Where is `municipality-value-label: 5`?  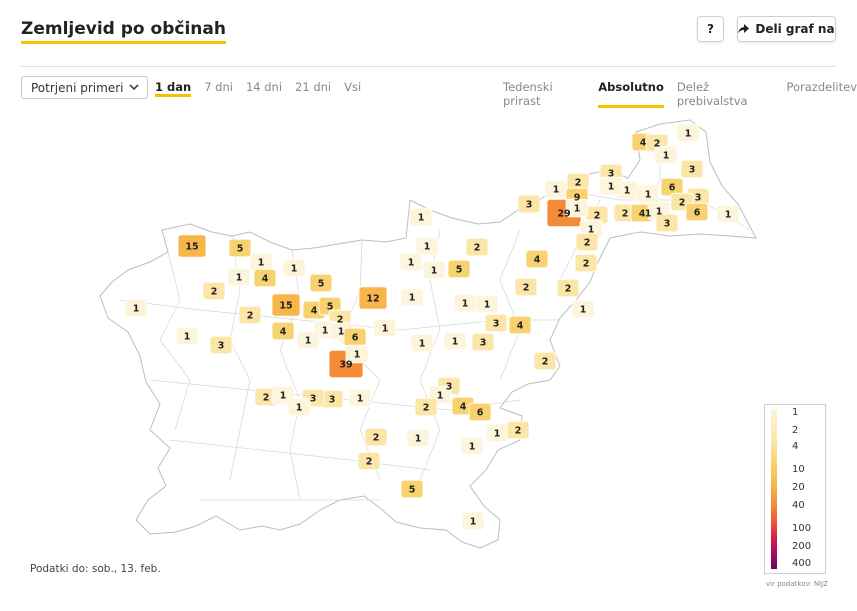 municipality-value-label: 5 is located at coordinates (321, 284).